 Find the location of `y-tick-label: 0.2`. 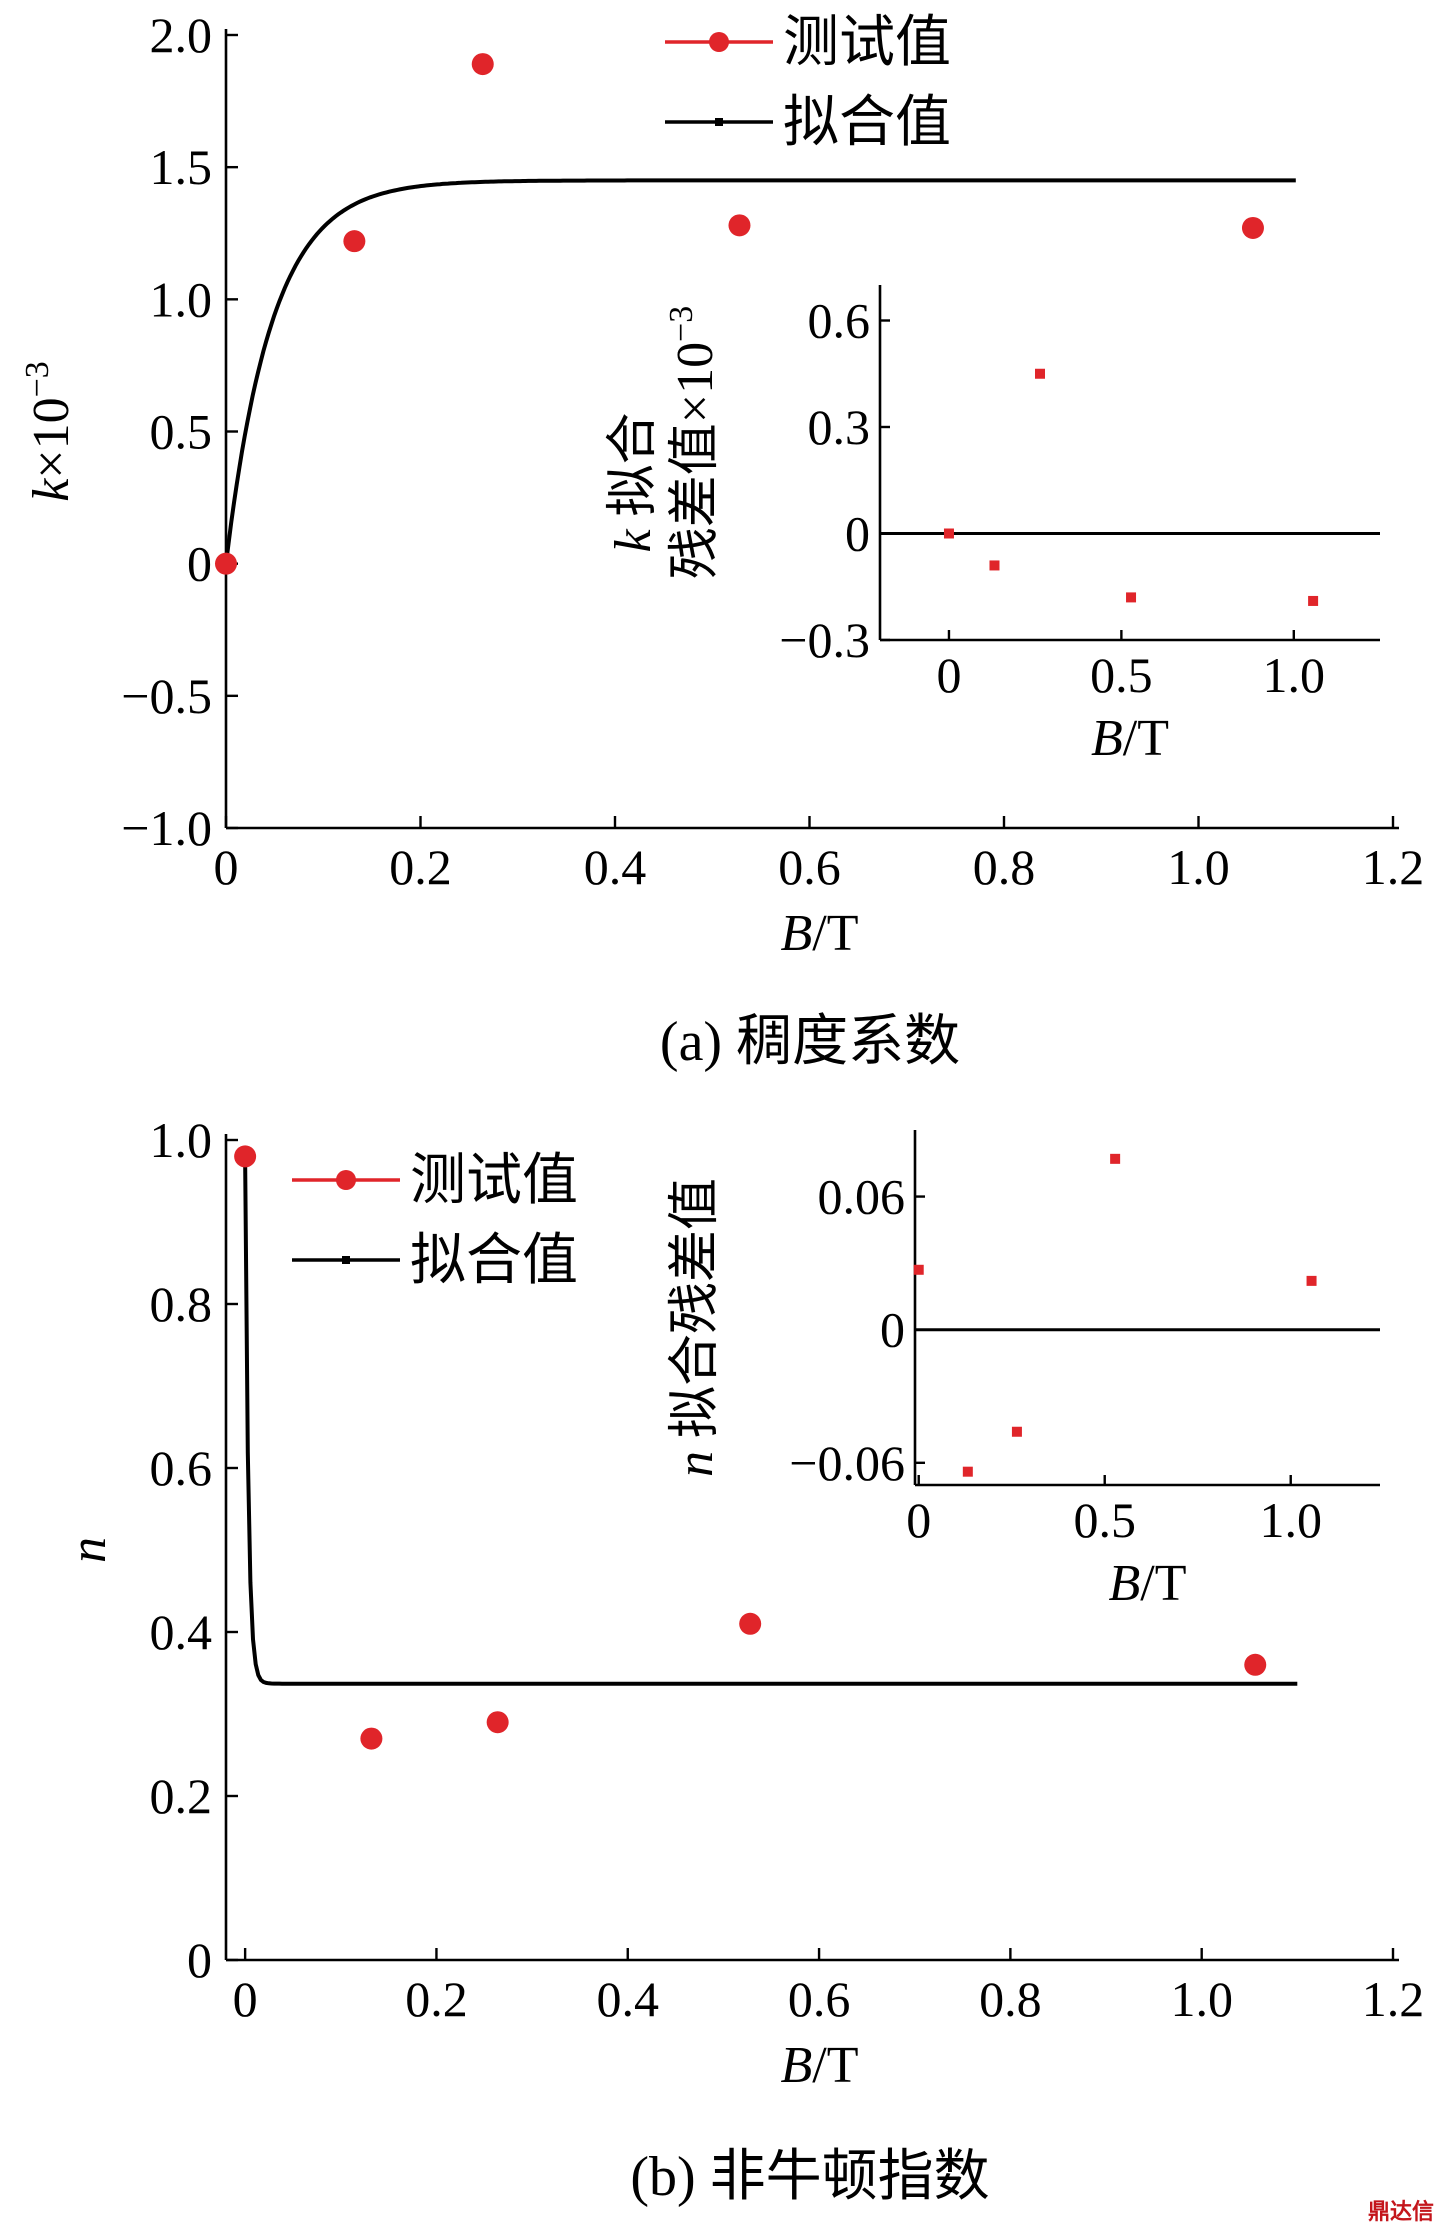

y-tick-label: 0.2 is located at coordinates (181, 1796).